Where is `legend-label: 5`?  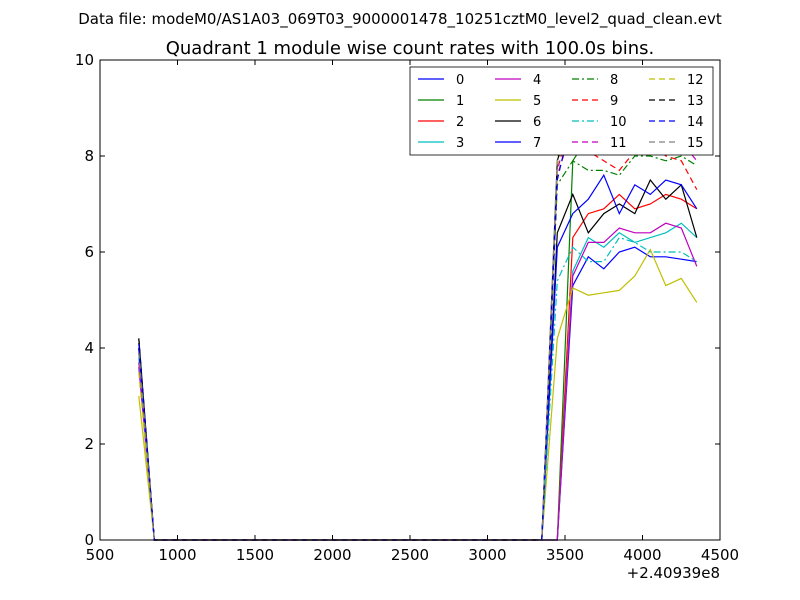 legend-label: 5 is located at coordinates (537, 101).